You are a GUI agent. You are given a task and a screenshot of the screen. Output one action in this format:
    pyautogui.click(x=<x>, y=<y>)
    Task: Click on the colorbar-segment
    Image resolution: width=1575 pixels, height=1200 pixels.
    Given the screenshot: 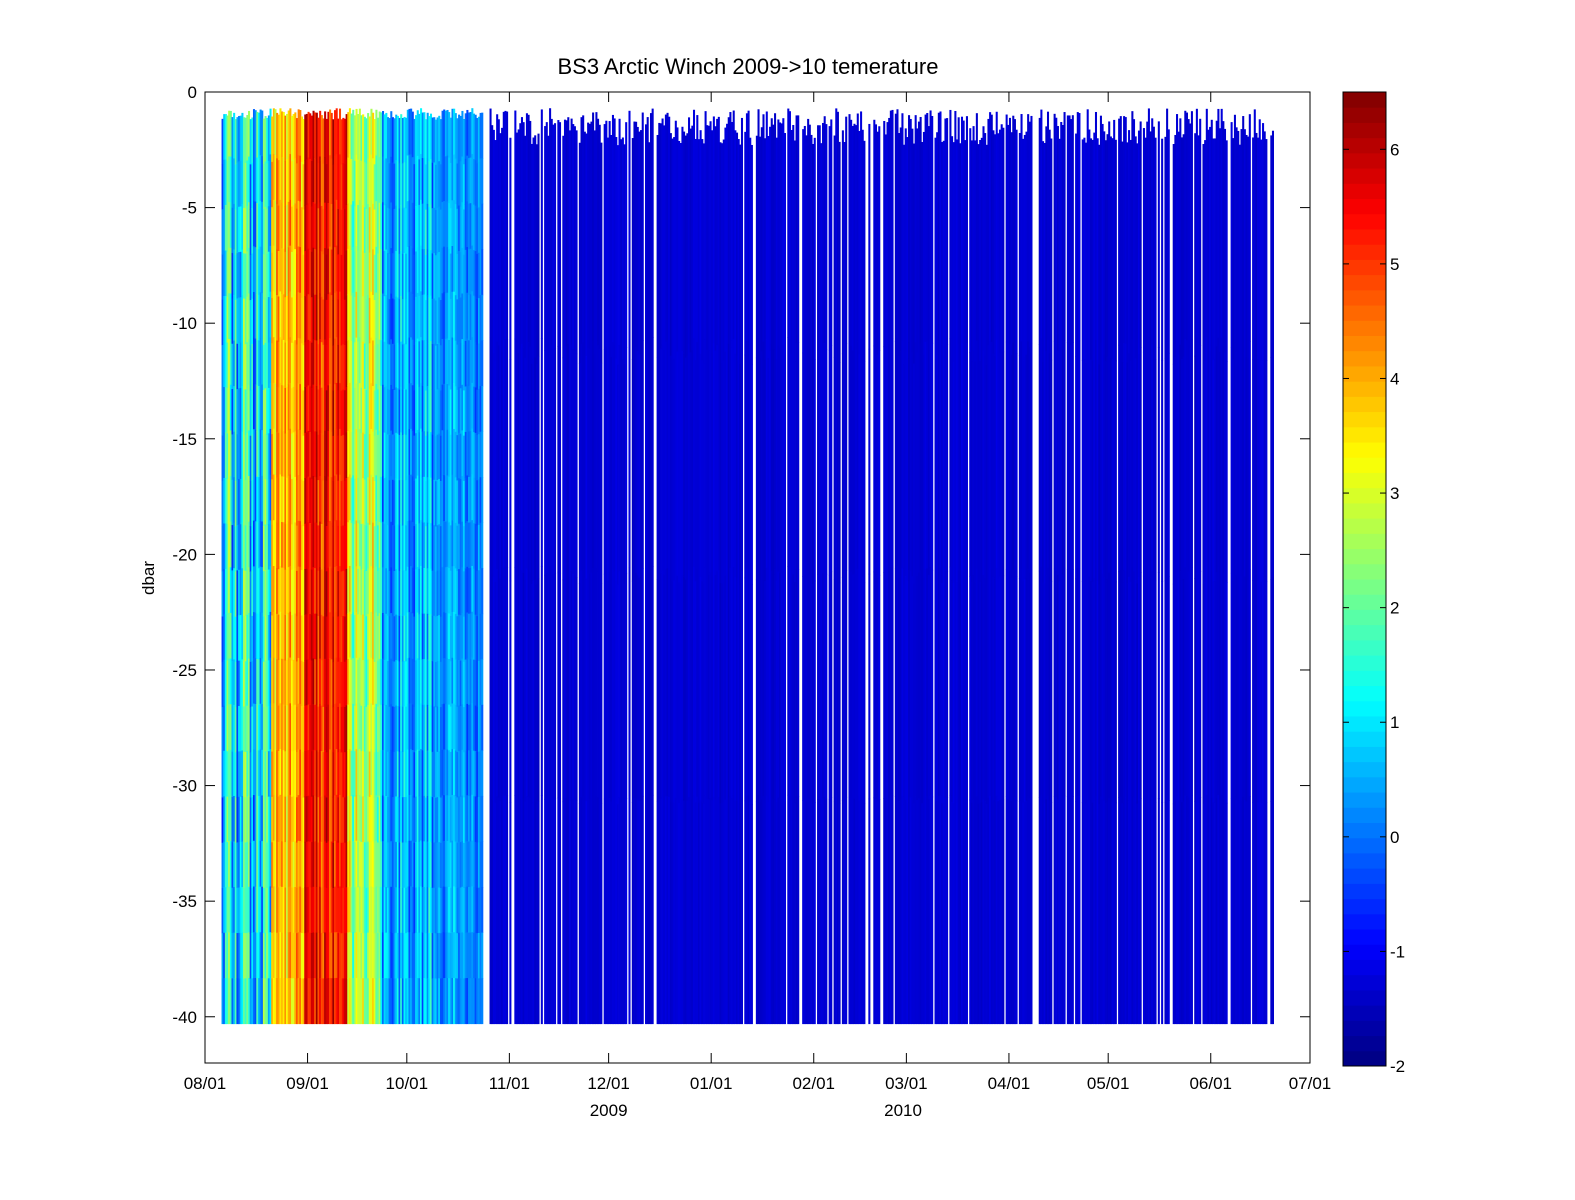 What is the action you would take?
    pyautogui.click(x=1364, y=358)
    